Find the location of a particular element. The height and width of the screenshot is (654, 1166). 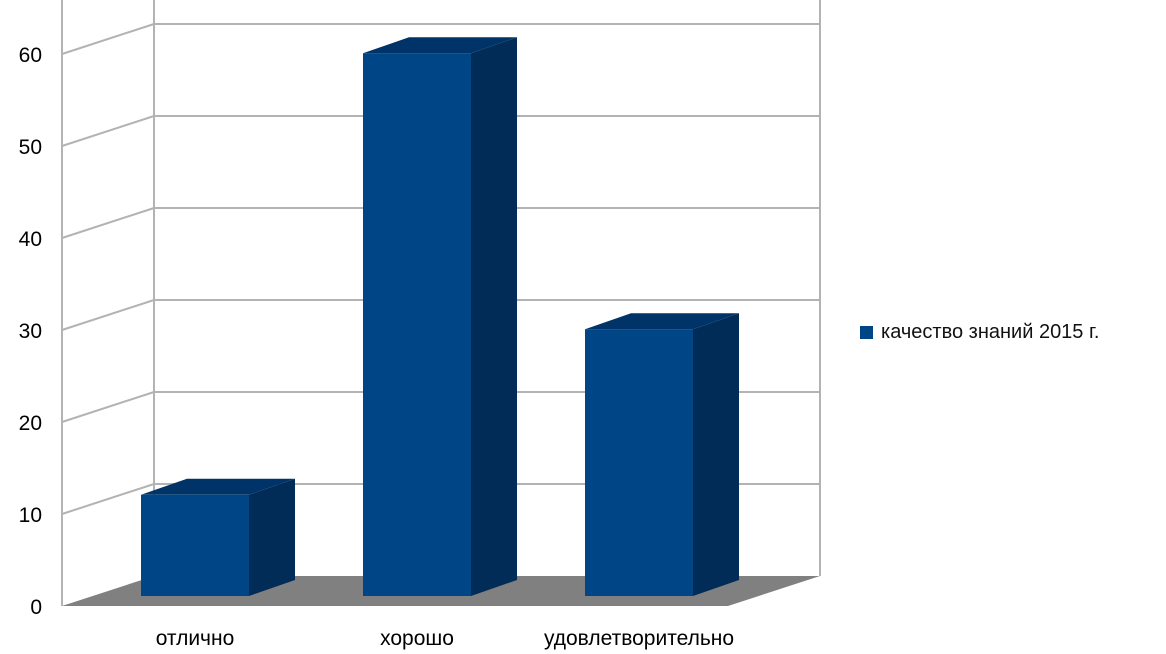

y-tick-label: 20 is located at coordinates (30, 423).